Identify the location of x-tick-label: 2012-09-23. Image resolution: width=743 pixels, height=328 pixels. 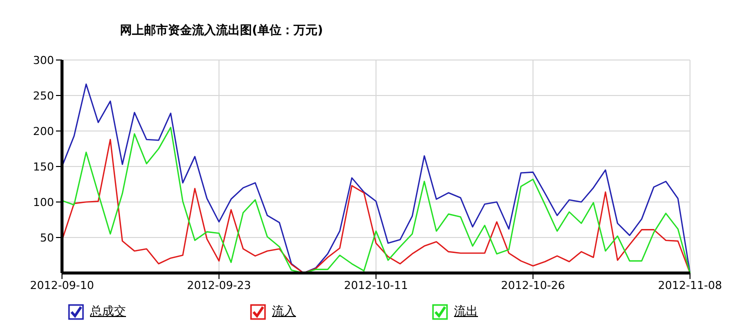
(219, 285).